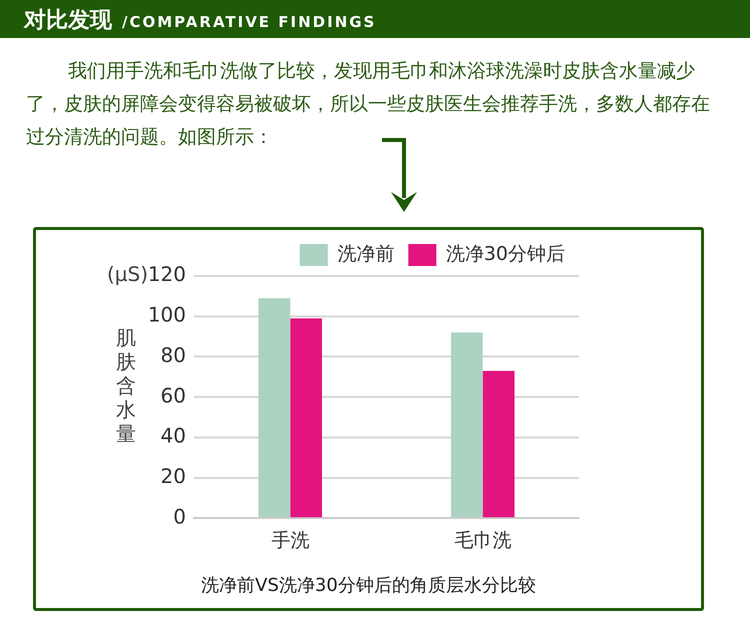 Image resolution: width=750 pixels, height=626 pixels. Describe the element at coordinates (290, 541) in the screenshot. I see `x-tick-label: 手洗` at that location.